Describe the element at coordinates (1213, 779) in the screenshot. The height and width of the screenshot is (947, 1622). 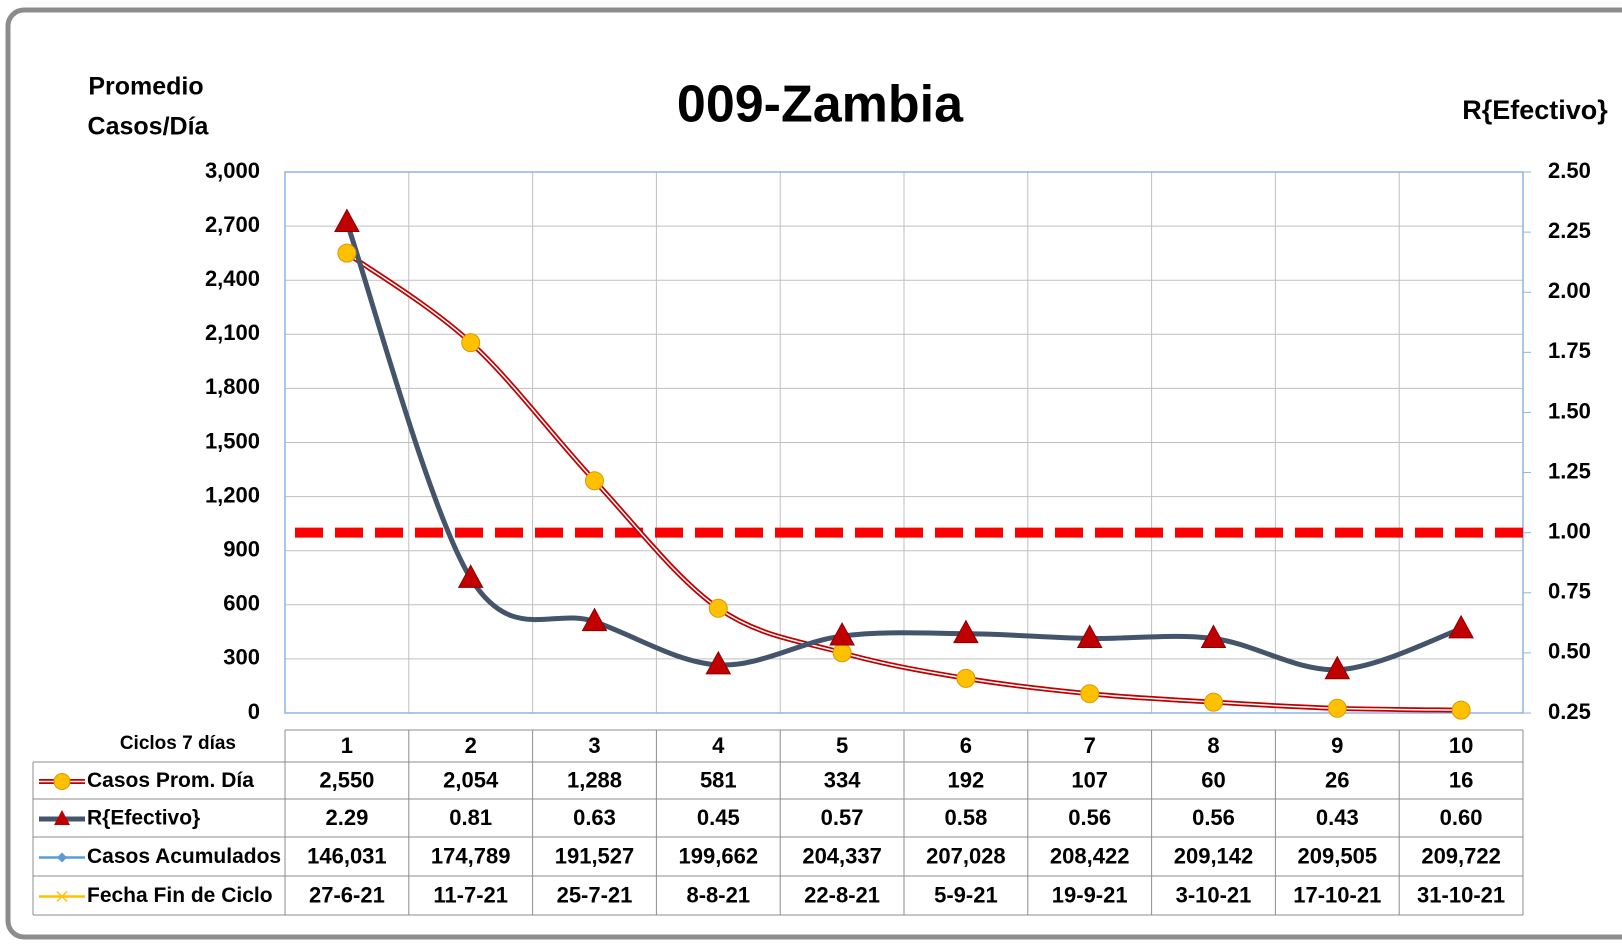
I see `table-cell: 60` at that location.